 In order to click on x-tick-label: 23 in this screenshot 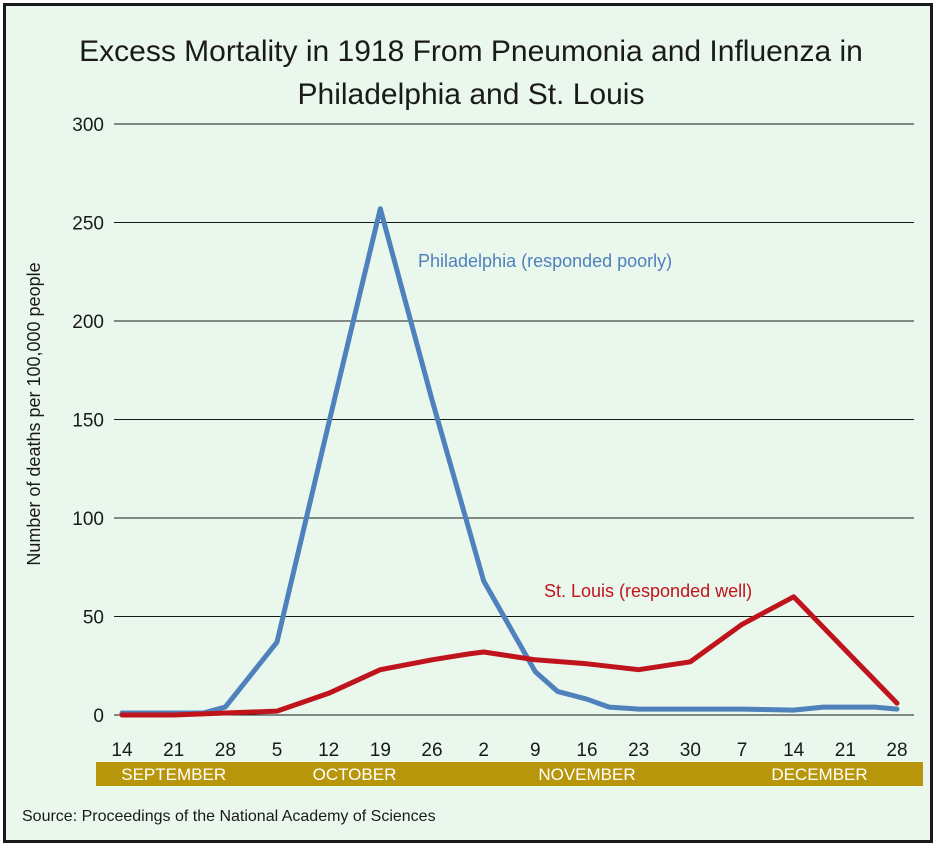, I will do `click(638, 750)`.